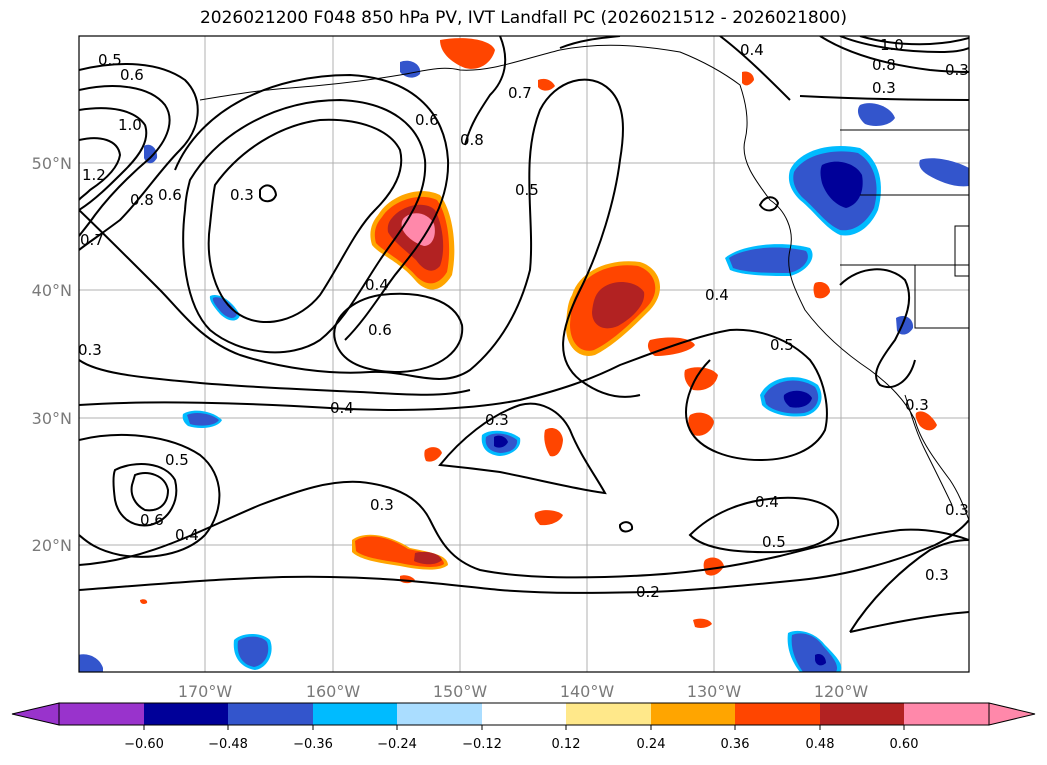 This screenshot has width=1047, height=765. What do you see at coordinates (52, 354) in the screenshot?
I see `latitude-labels: 50°N 40°N 30°N 20°N` at bounding box center [52, 354].